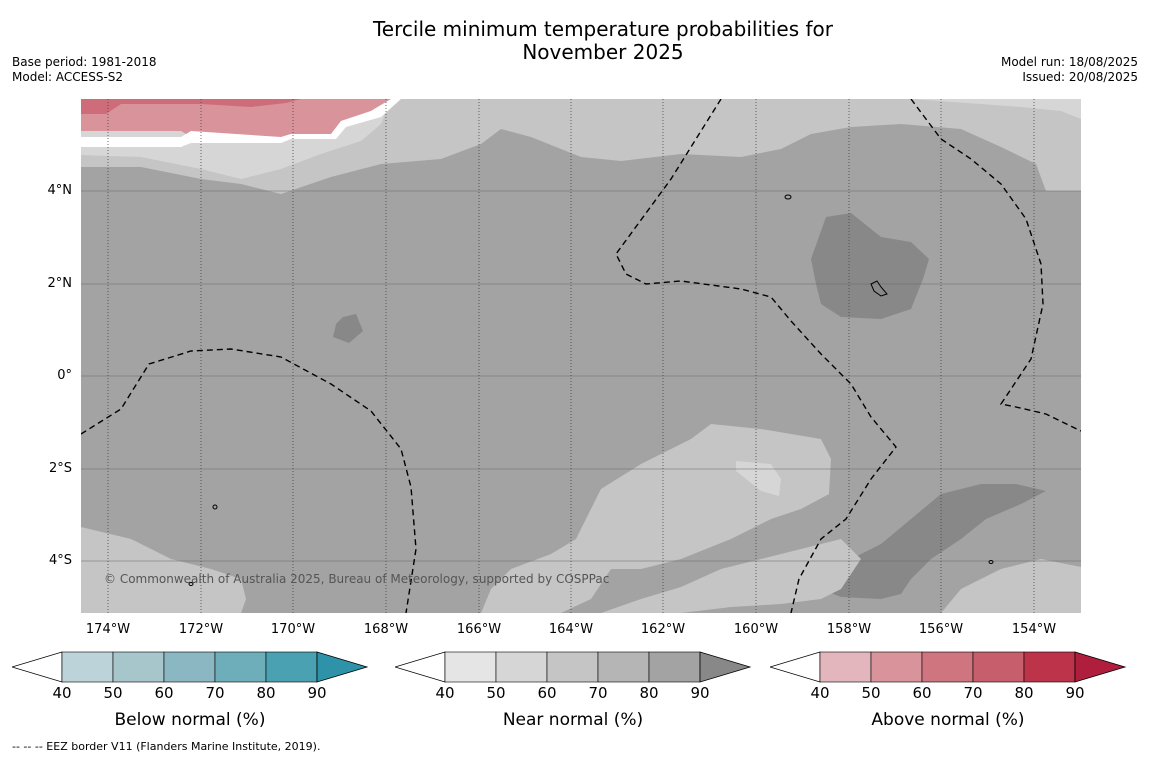  What do you see at coordinates (249, 480) in the screenshot?
I see `eez-border-west` at bounding box center [249, 480].